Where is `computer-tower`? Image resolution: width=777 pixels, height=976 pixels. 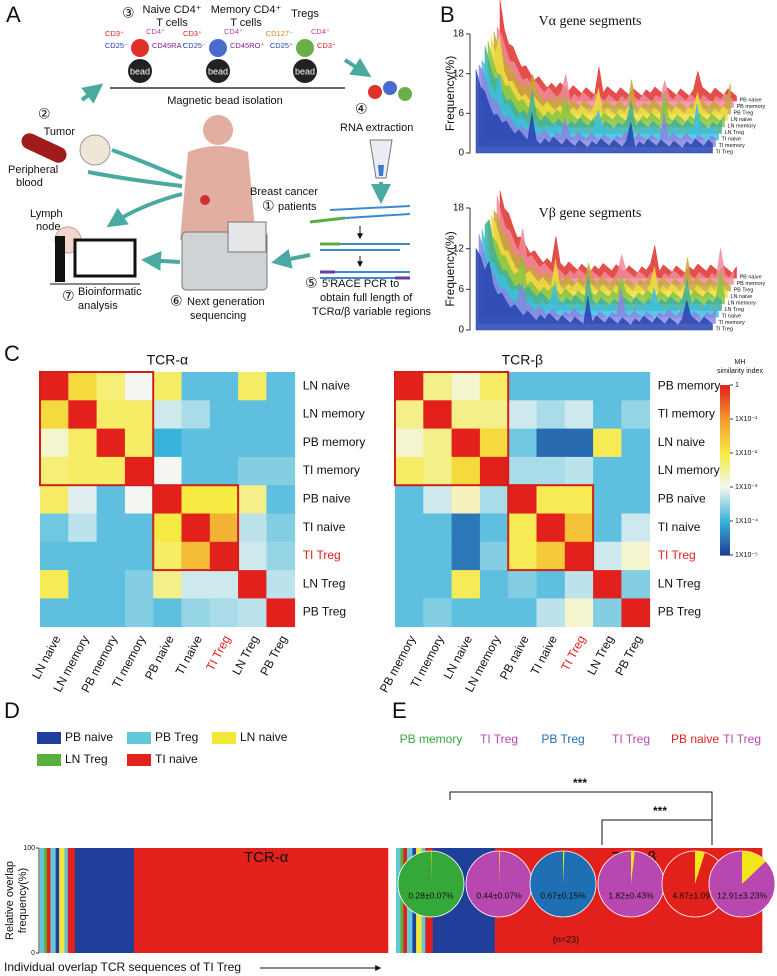 computer-tower is located at coordinates (60, 259).